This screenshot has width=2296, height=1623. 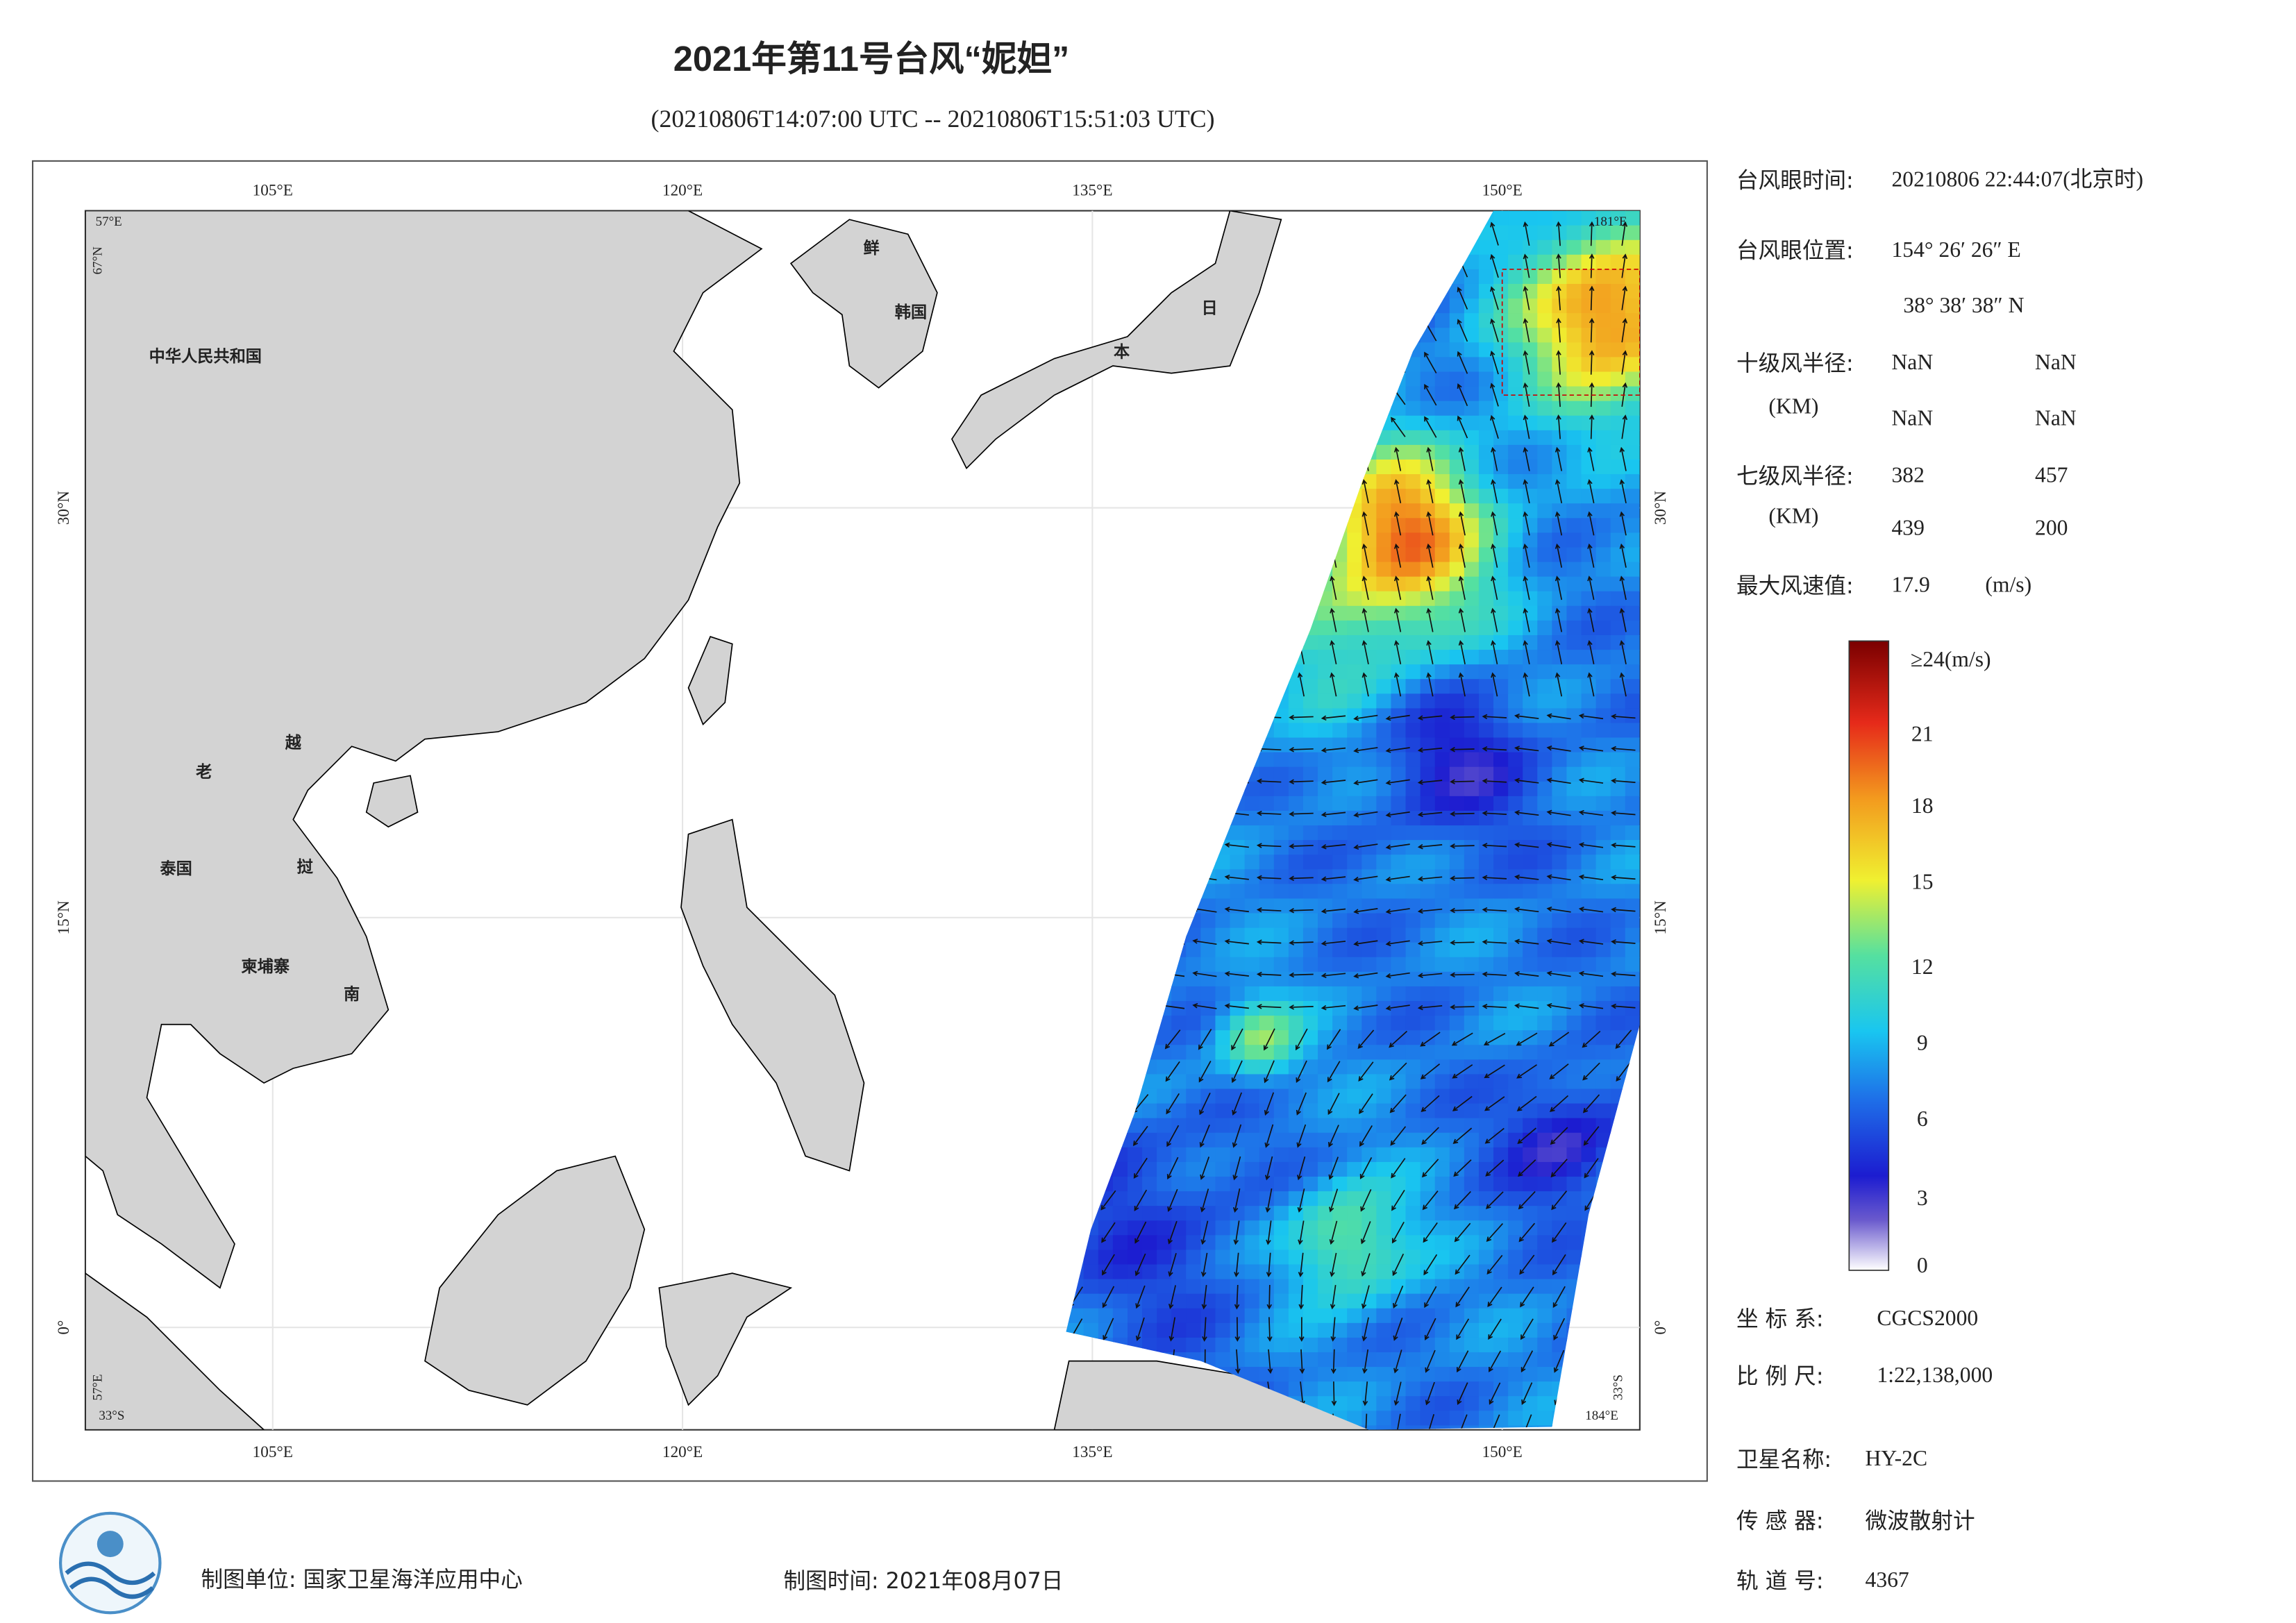 What do you see at coordinates (1780, 1319) in the screenshot?
I see `meta-label: 坐 标 系:` at bounding box center [1780, 1319].